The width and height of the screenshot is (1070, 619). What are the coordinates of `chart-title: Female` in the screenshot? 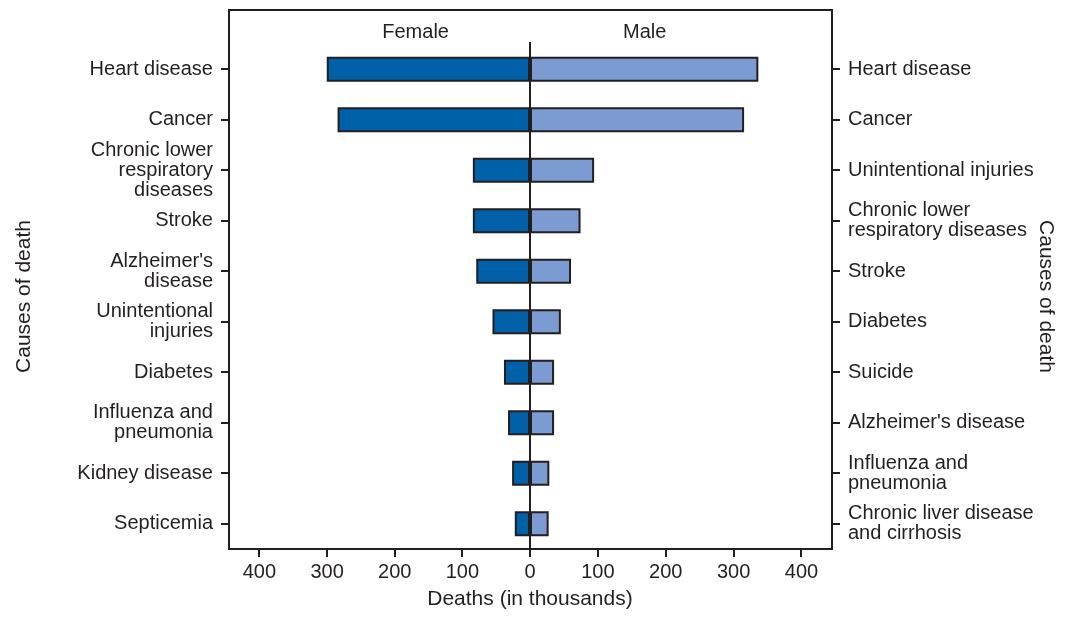 It's located at (415, 30).